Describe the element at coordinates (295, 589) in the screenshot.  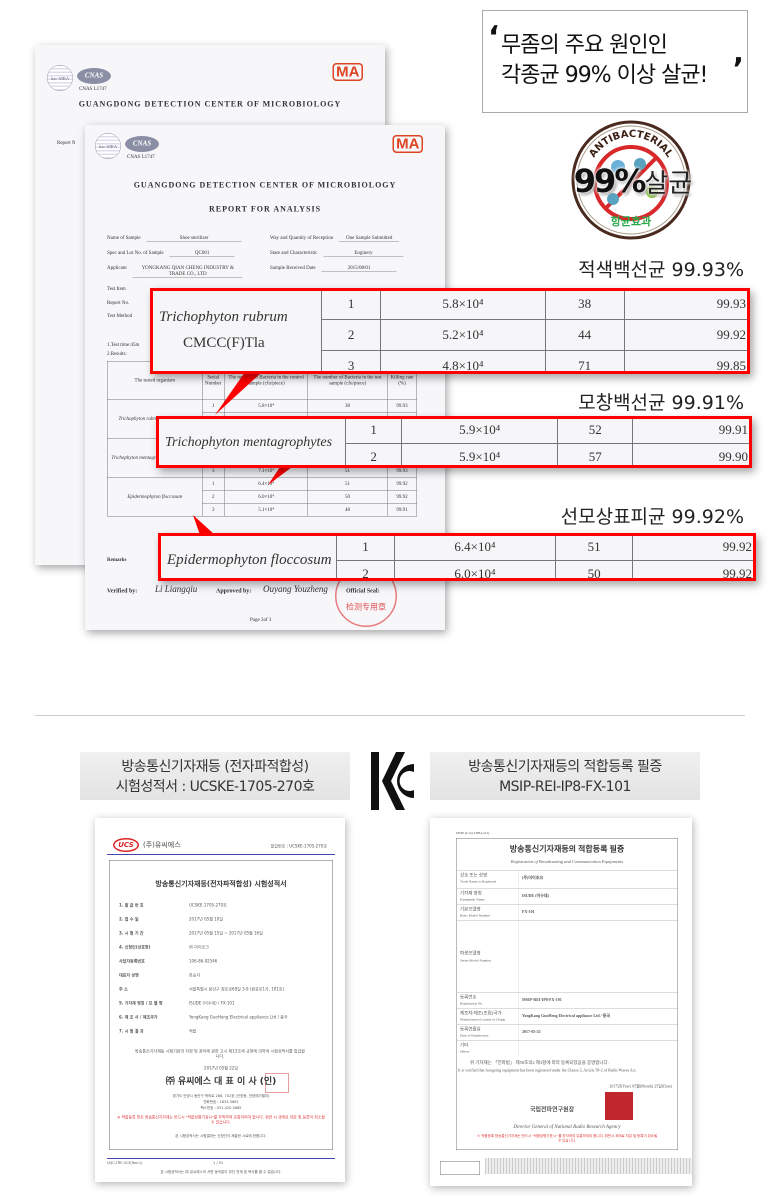
I see `approved-signature: Ouyang Youzheng` at that location.